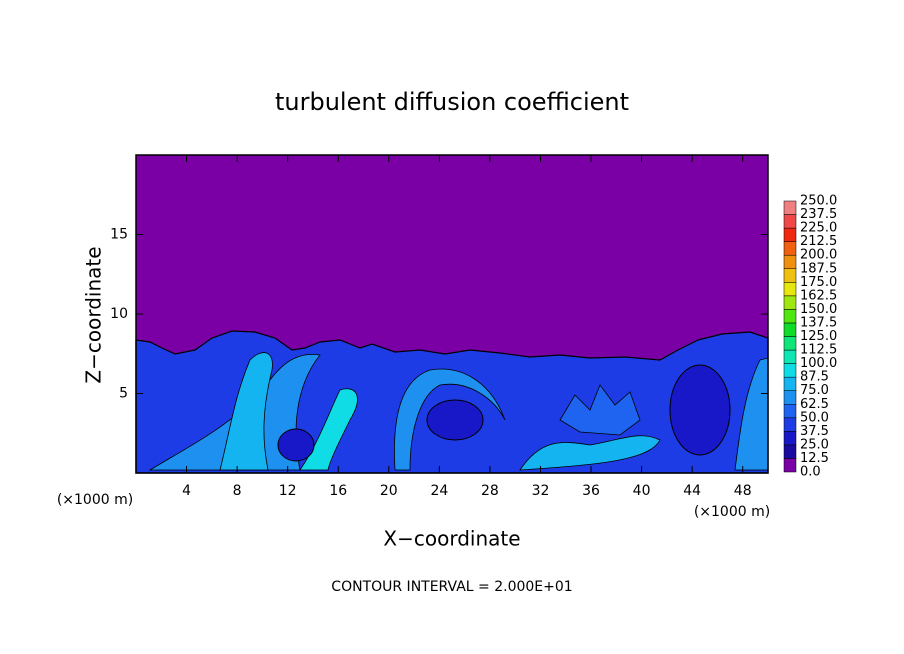 Image resolution: width=904 pixels, height=654 pixels. Describe the element at coordinates (814, 431) in the screenshot. I see `colorbar-label: 37.5` at that location.